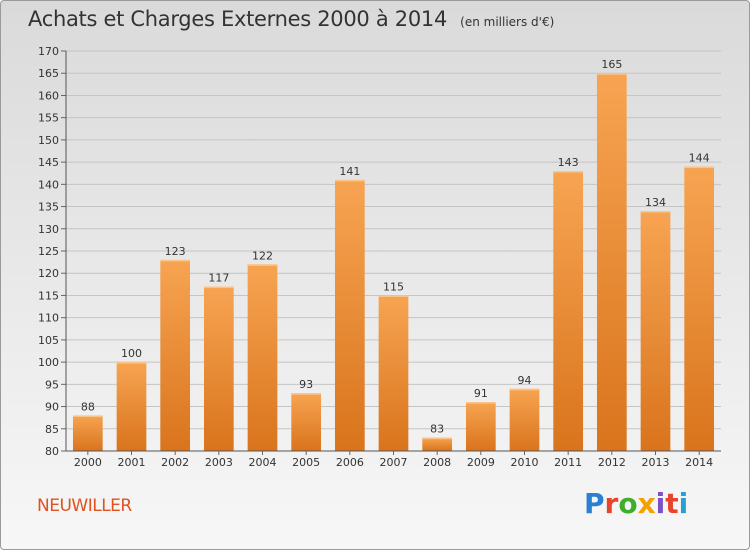 Image resolution: width=750 pixels, height=550 pixels. I want to click on bar-value-label: 100, so click(131, 353).